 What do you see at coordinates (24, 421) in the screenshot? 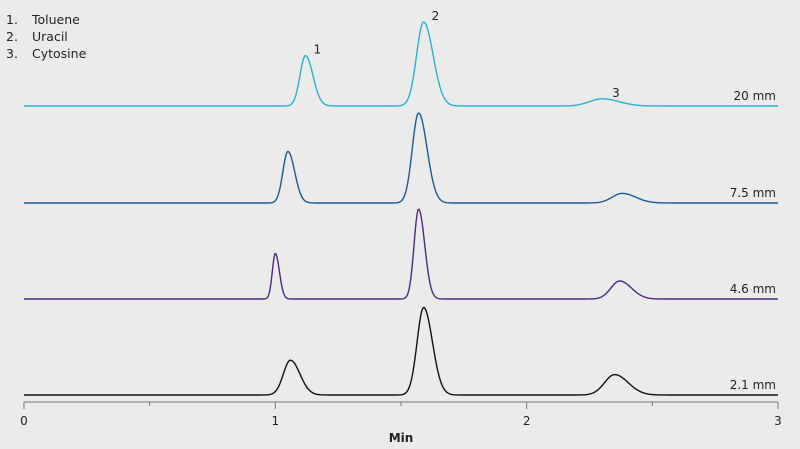
I see `x-tick-label: 0` at bounding box center [24, 421].